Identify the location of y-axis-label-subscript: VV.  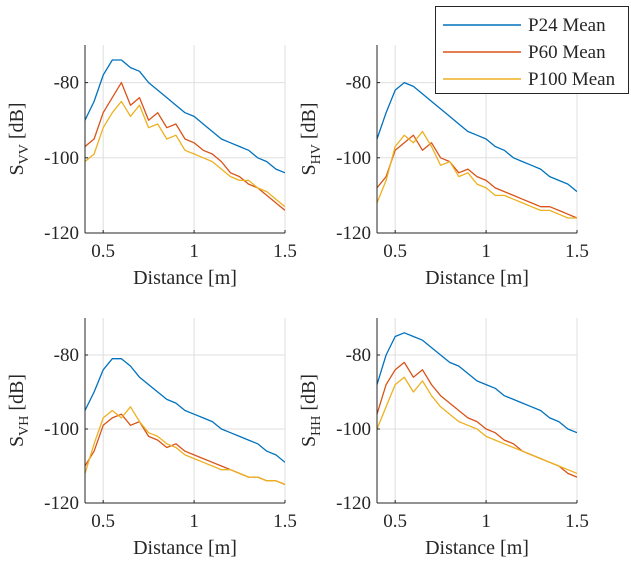
(24, 154).